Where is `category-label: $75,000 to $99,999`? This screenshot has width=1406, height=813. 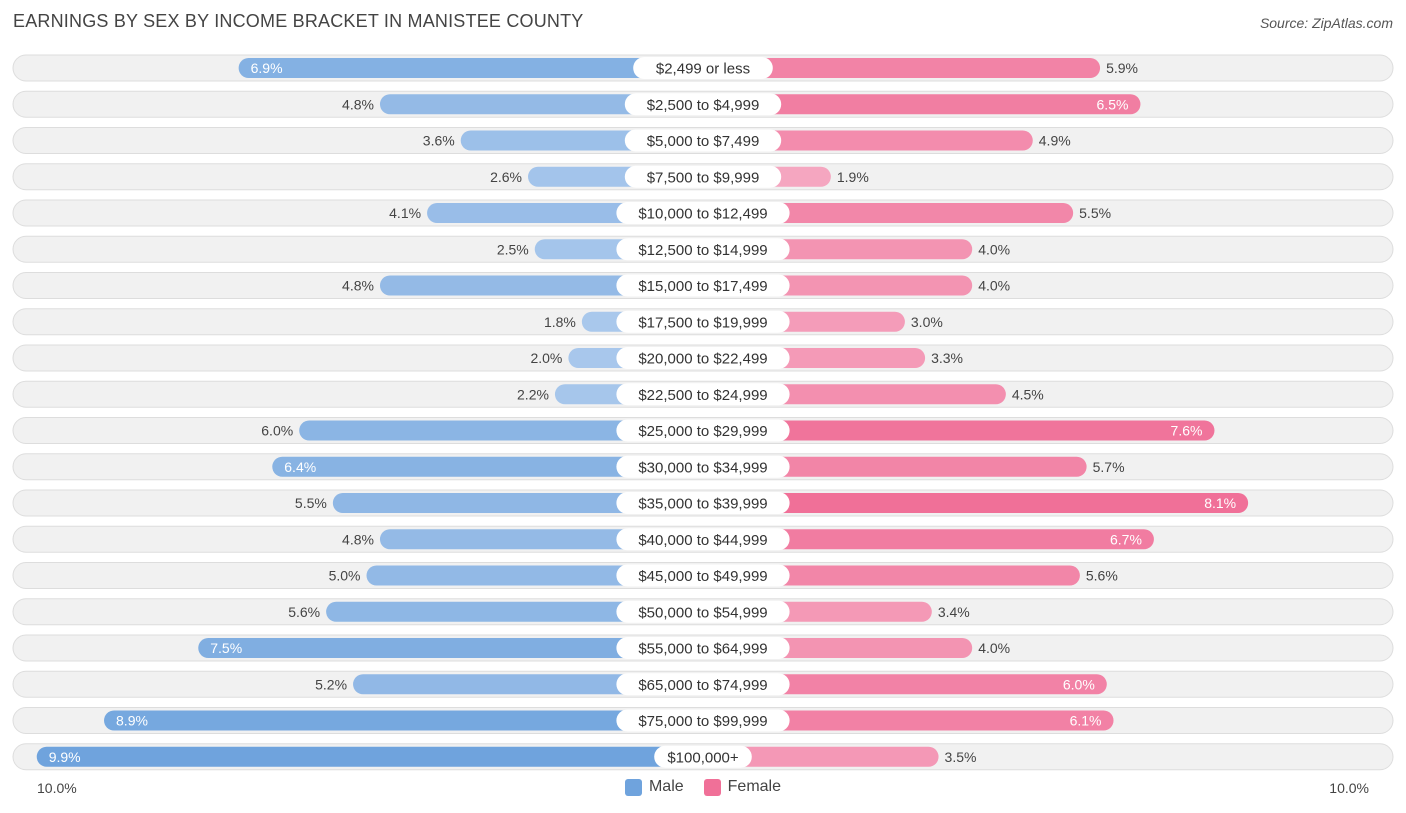 category-label: $75,000 to $99,999 is located at coordinates (702, 721).